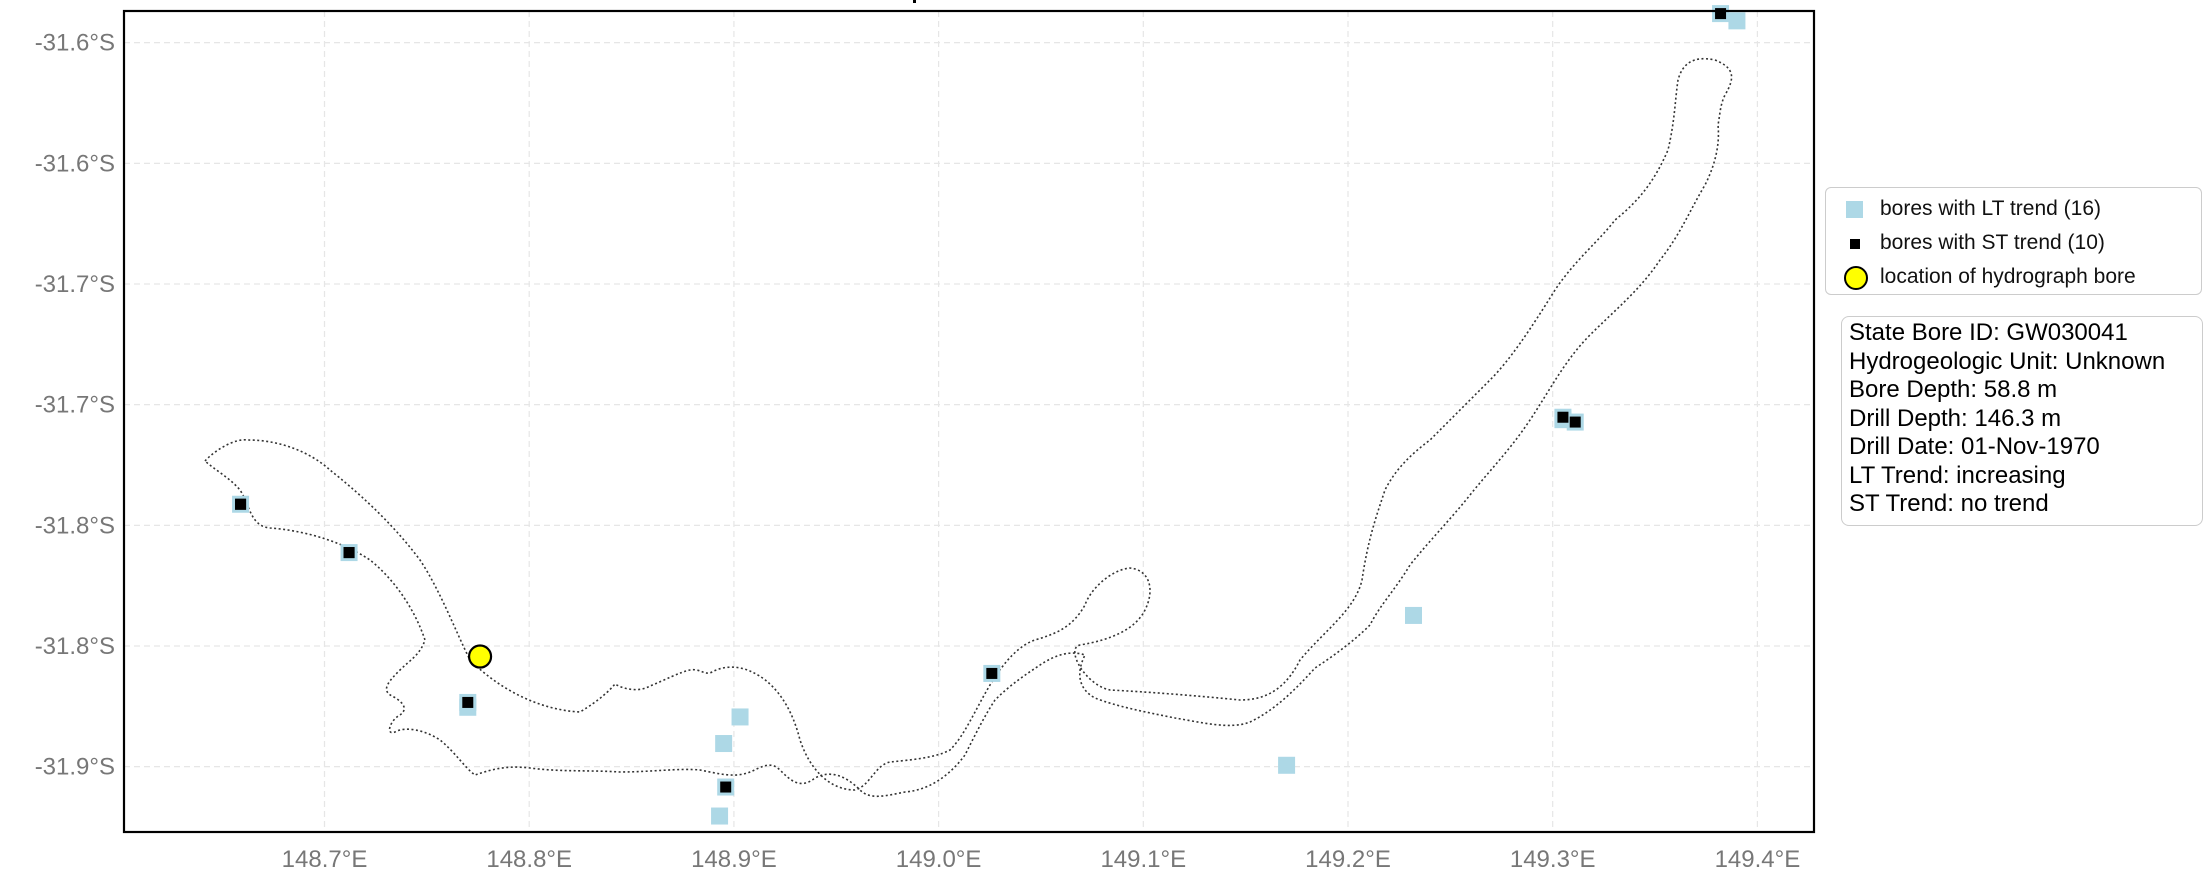 This screenshot has width=2205, height=874. Describe the element at coordinates (1853, 209) in the screenshot. I see `light-blue-square-icon` at that location.